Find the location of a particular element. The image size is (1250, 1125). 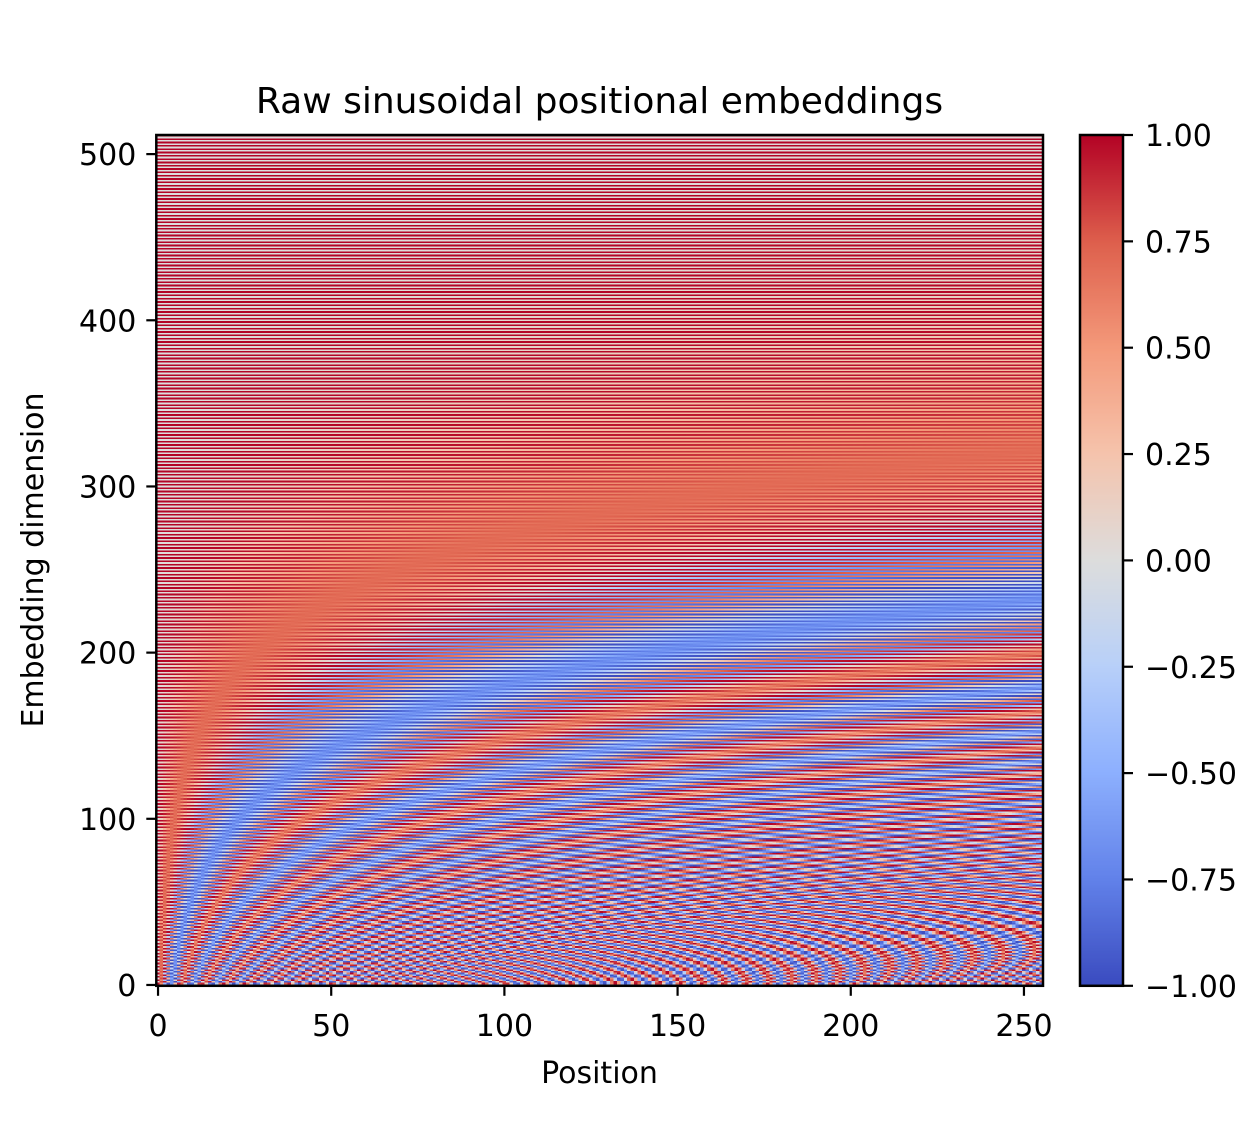

colorbar-tick-label: 0.75 is located at coordinates (1178, 242).